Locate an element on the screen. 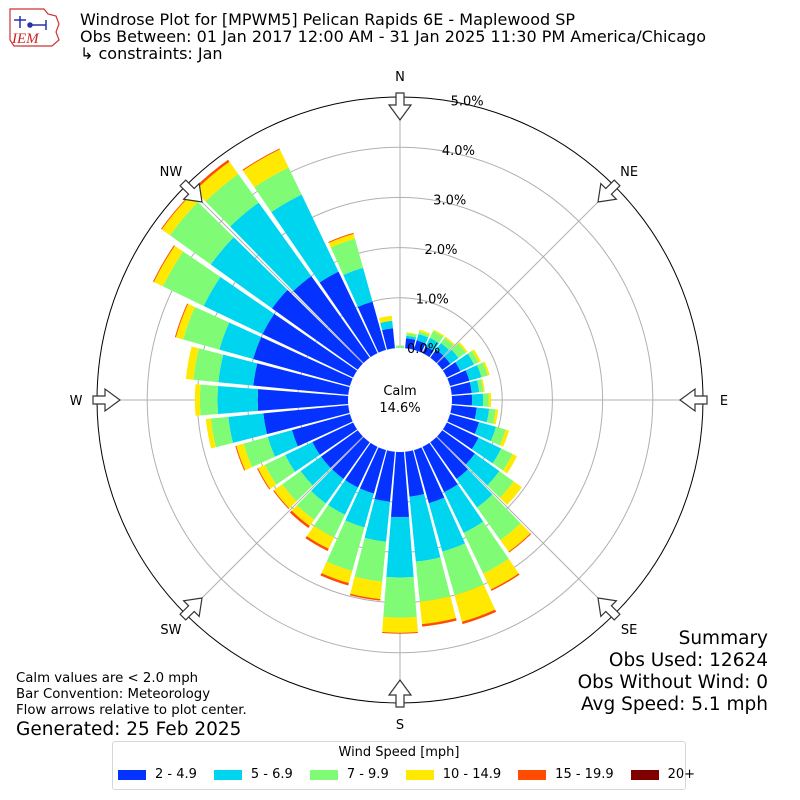  legend-item: 7 - 9.9 is located at coordinates (349, 774).